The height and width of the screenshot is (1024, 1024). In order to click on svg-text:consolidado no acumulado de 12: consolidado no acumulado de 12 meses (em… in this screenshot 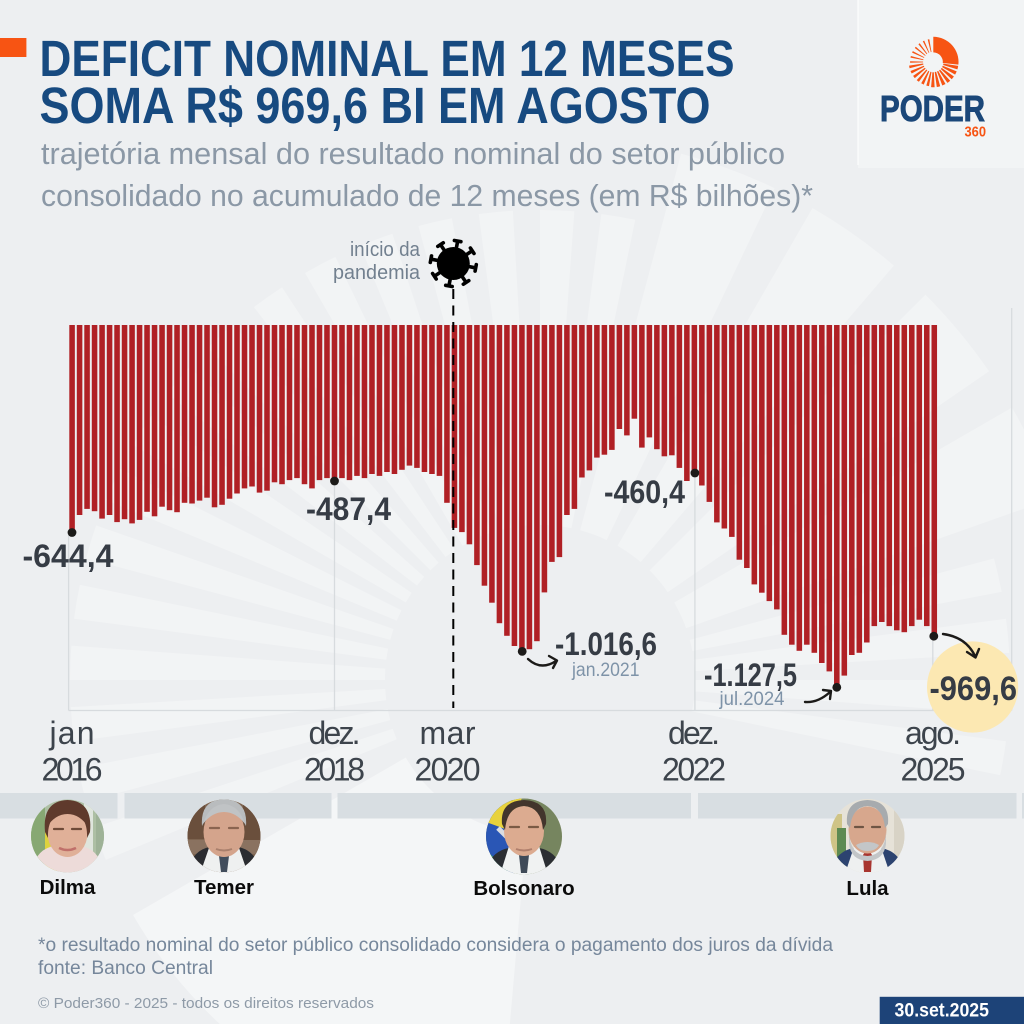, I will do `click(427, 196)`.